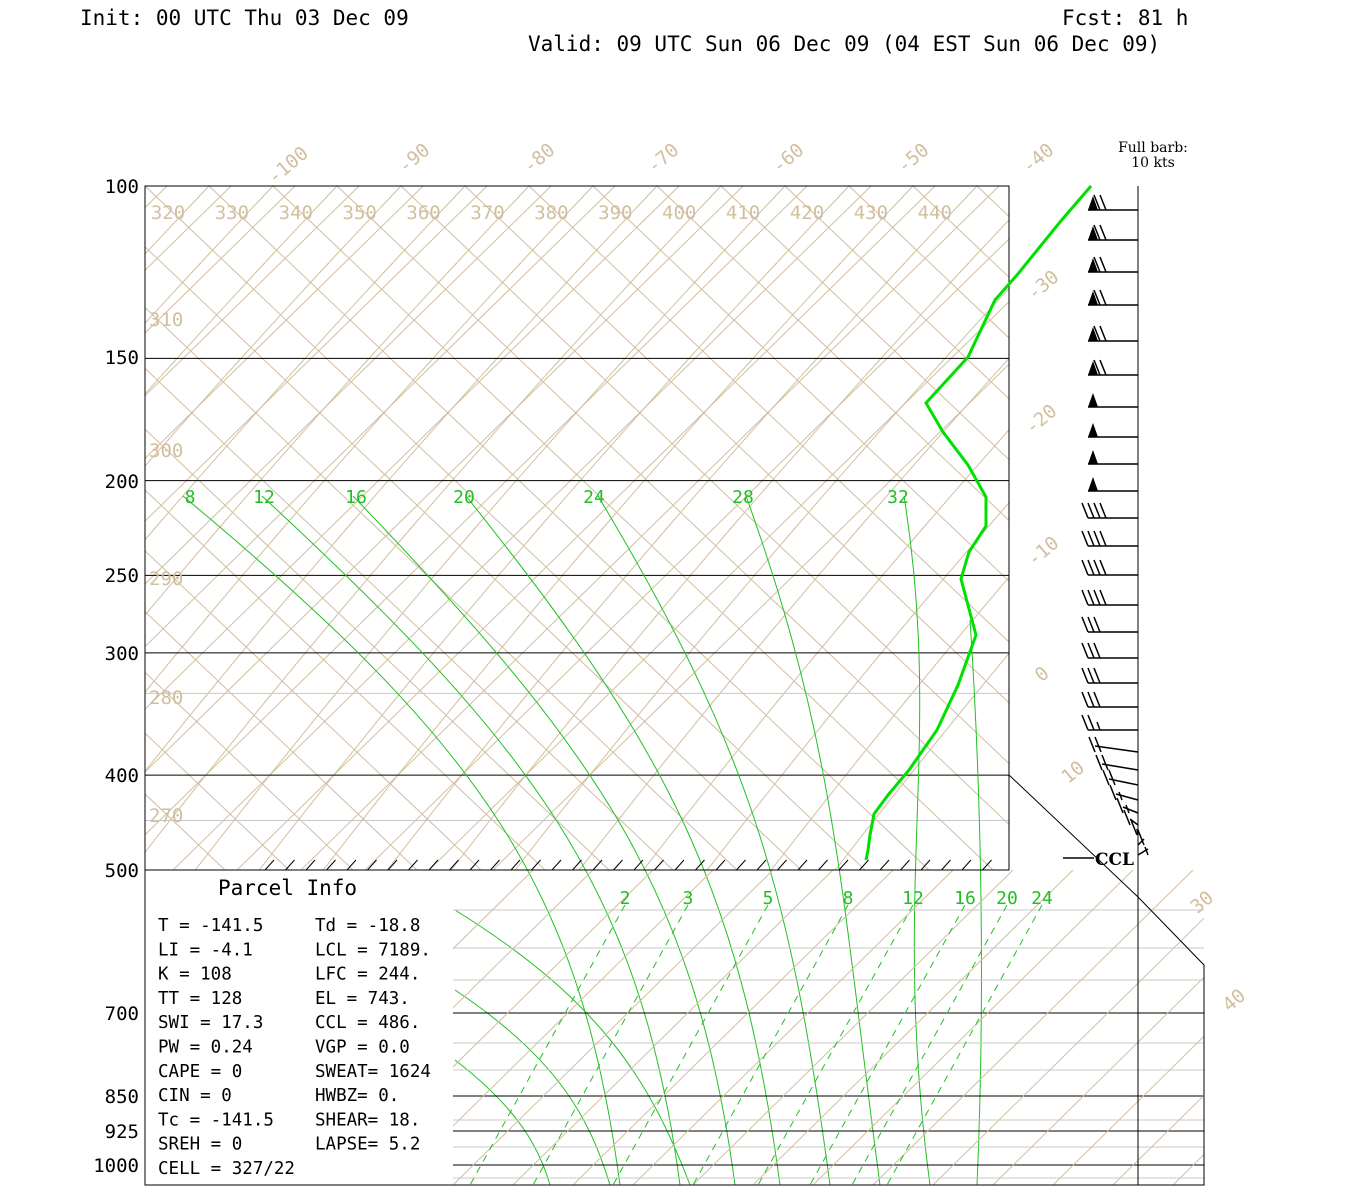  Describe the element at coordinates (929, 1044) in the screenshot. I see `mixing-ratio-line` at that location.